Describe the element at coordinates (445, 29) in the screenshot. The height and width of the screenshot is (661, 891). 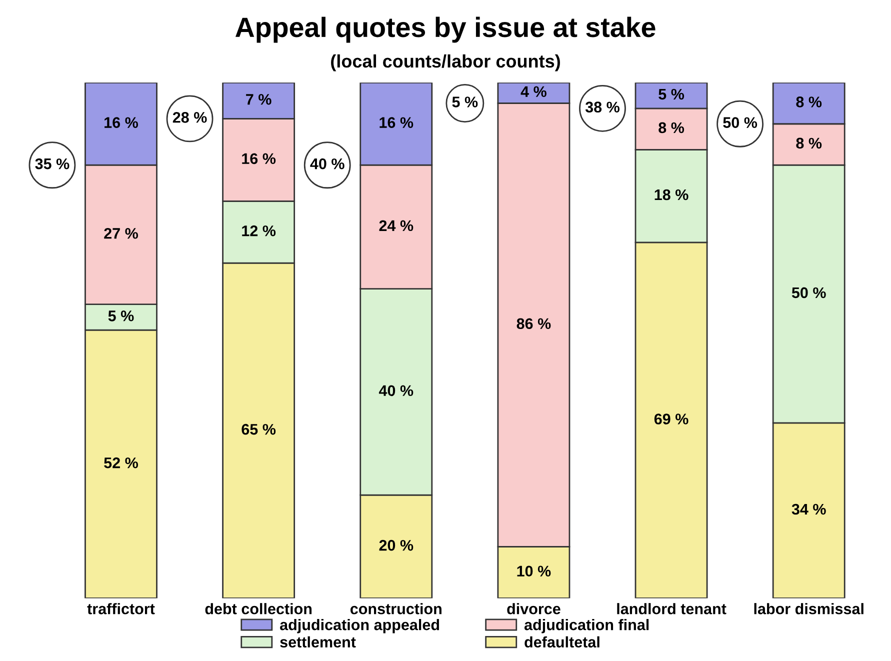
I see `chart-title: Appeal quotes by issue at stake` at that location.